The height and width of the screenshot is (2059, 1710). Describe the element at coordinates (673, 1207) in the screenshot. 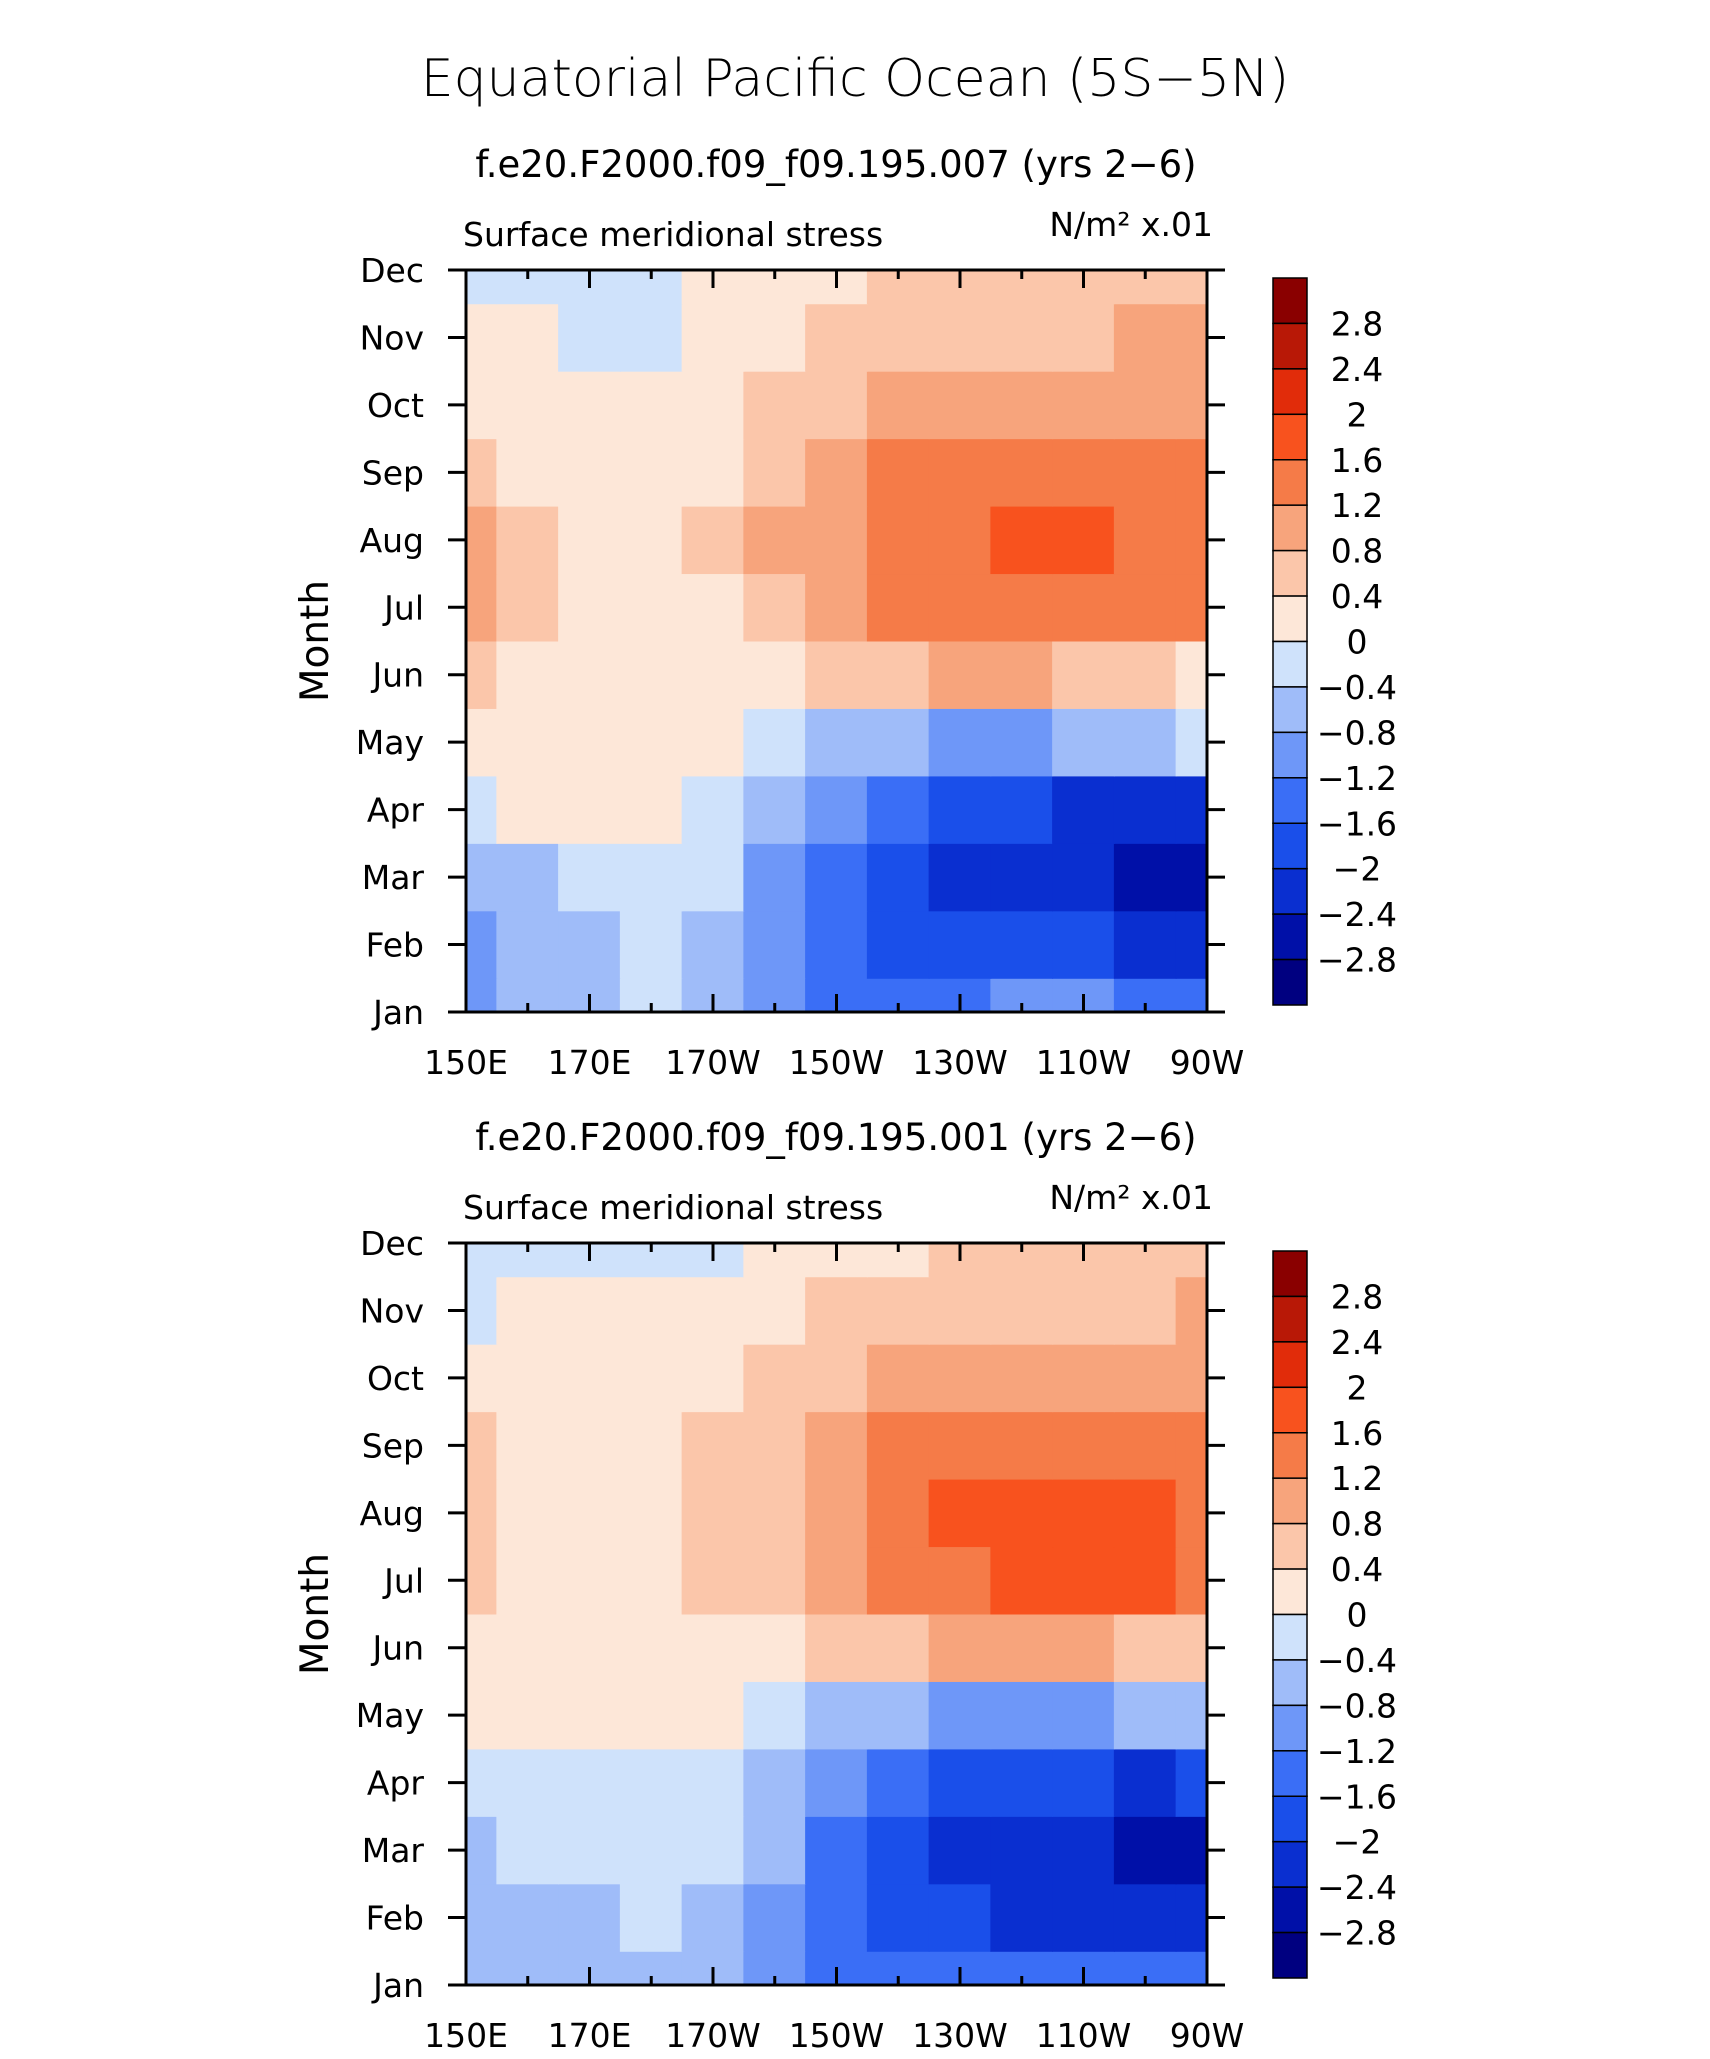

I see `panel-2-variable-label: Surface meridional stress` at that location.